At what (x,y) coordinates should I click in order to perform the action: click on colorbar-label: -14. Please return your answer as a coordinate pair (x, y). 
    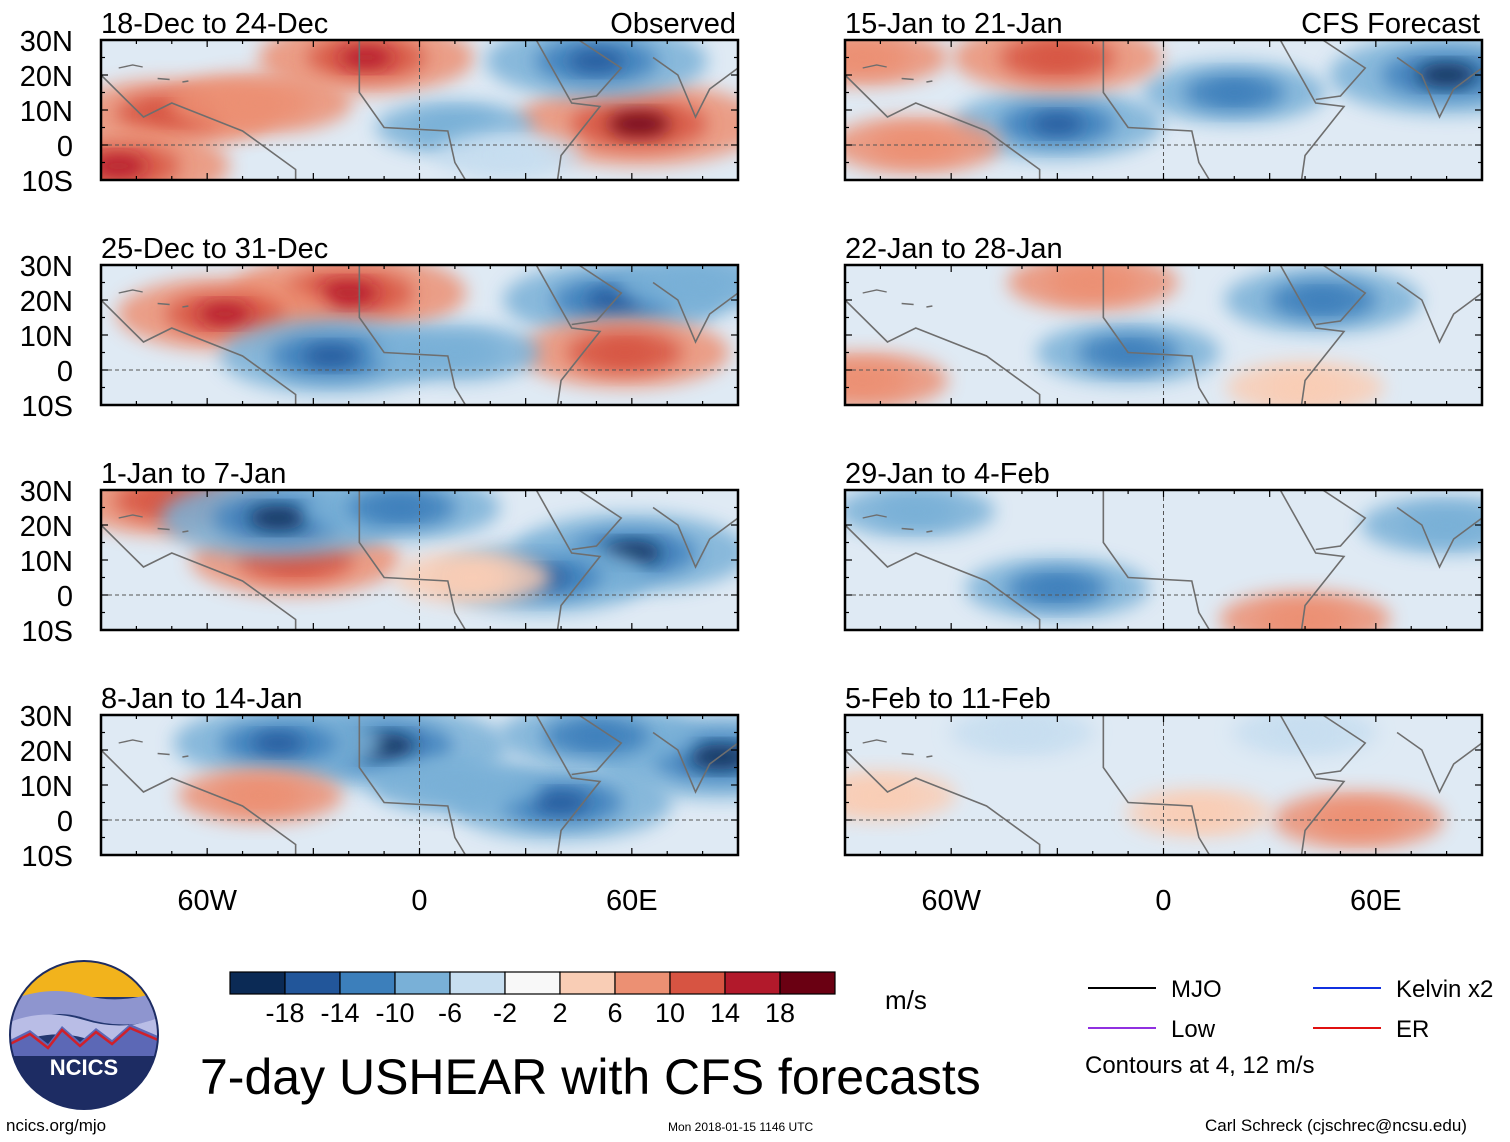
    Looking at the image, I should click on (339, 1013).